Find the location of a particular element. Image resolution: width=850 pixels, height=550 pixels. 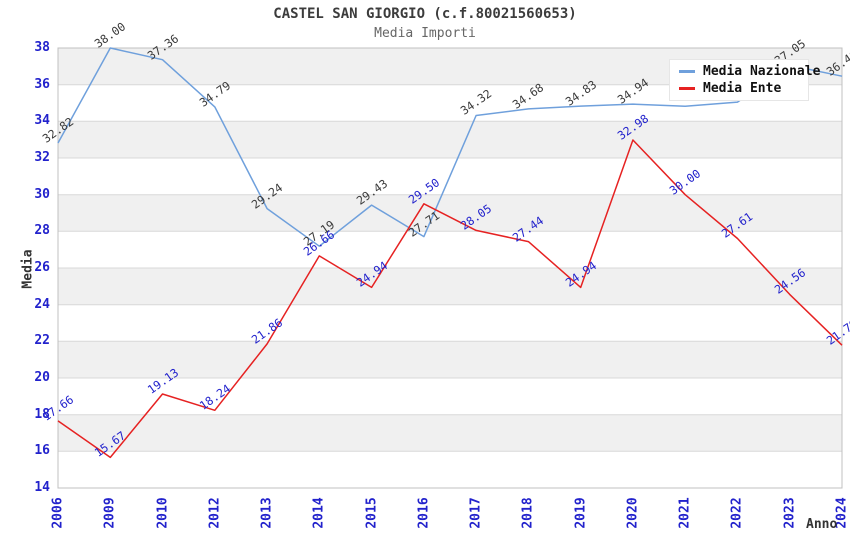

x-tick-label: 2014 is located at coordinates (319, 513).